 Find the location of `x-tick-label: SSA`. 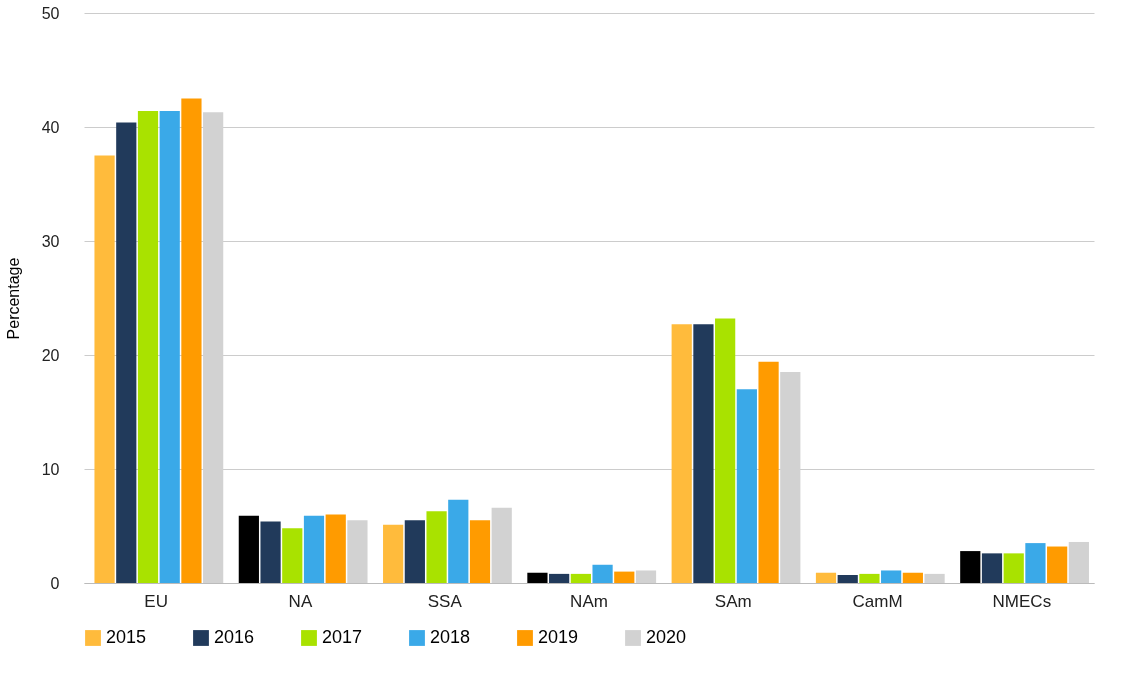

x-tick-label: SSA is located at coordinates (445, 601).